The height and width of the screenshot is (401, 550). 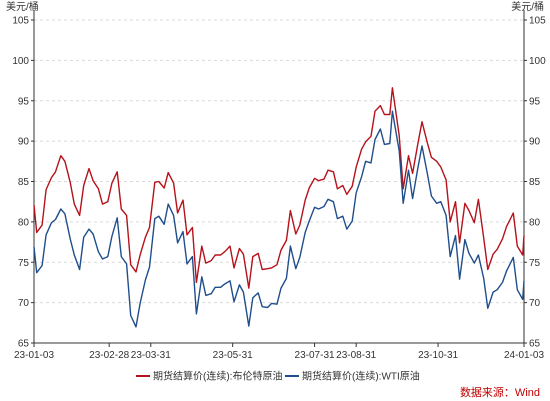 What do you see at coordinates (233, 355) in the screenshot?
I see `x-tick-label: 23-05-31` at bounding box center [233, 355].